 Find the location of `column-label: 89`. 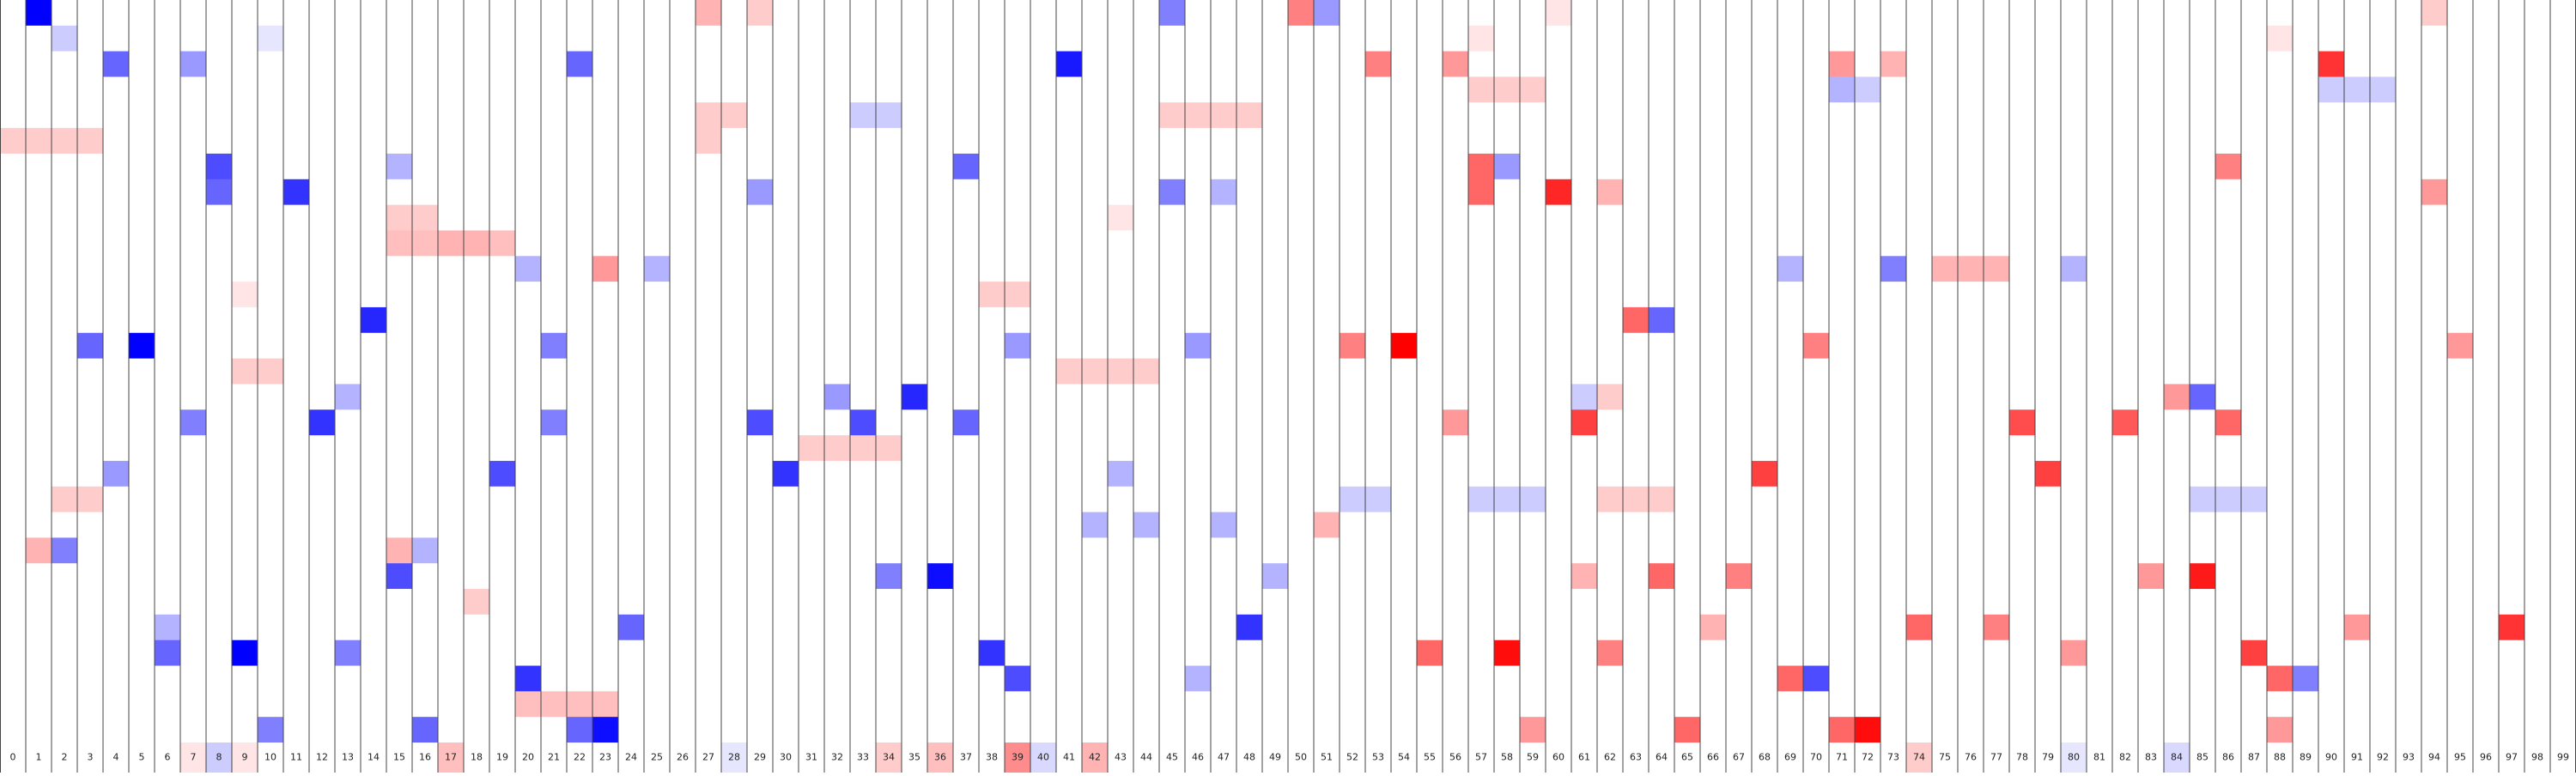

column-label: 89 is located at coordinates (2306, 758).